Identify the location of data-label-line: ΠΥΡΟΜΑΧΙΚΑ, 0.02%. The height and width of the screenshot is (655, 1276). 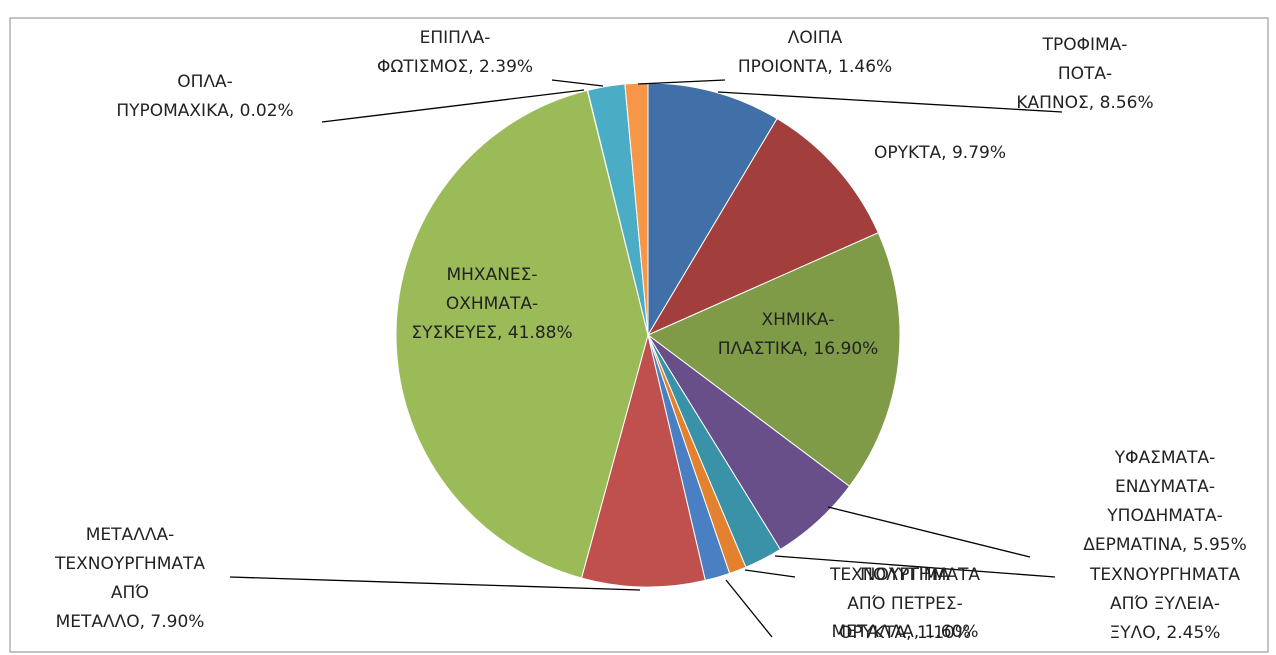
(204, 111).